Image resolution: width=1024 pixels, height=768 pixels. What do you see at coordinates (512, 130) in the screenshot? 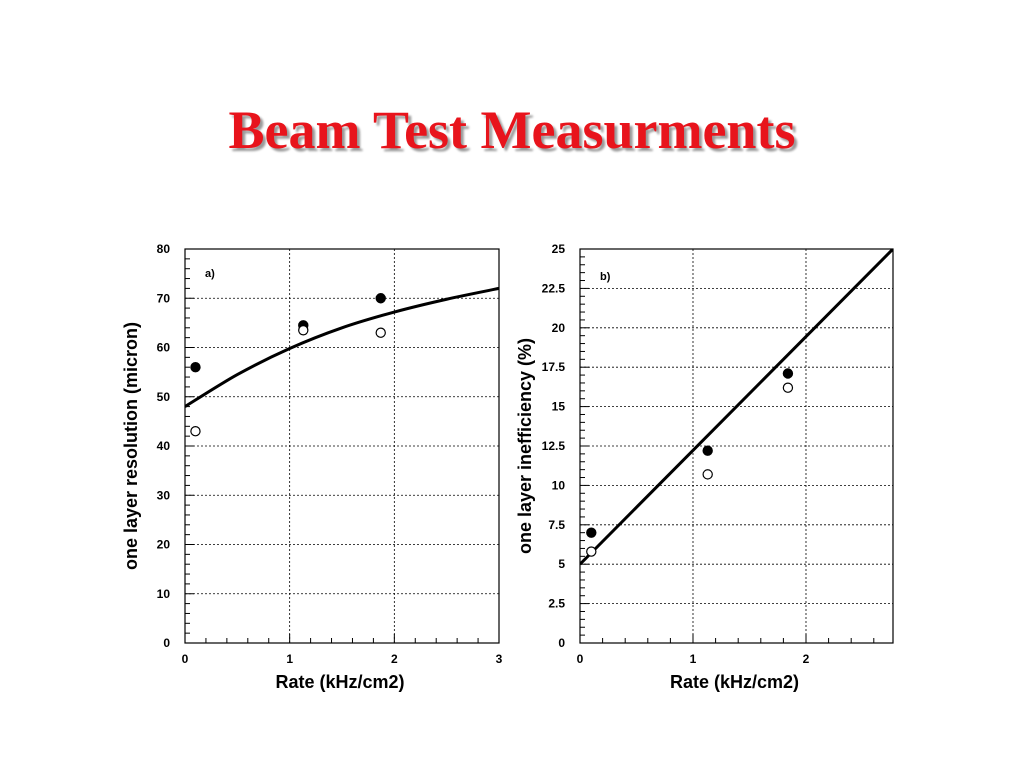
I see `slide-title: Beam Test Measurments` at bounding box center [512, 130].